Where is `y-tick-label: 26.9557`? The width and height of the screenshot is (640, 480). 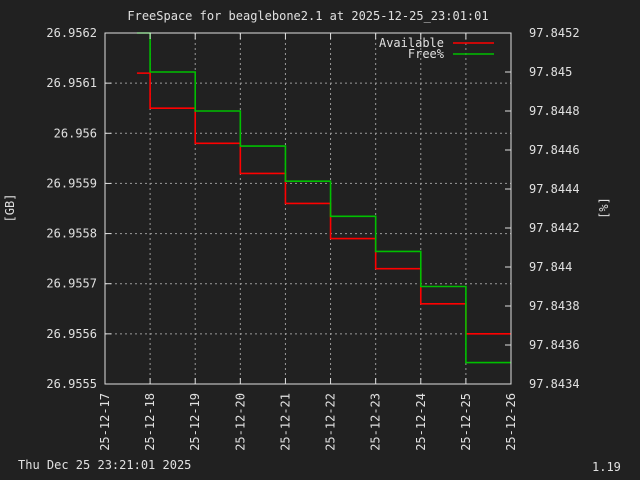 y-tick-label: 26.9557 is located at coordinates (71, 284).